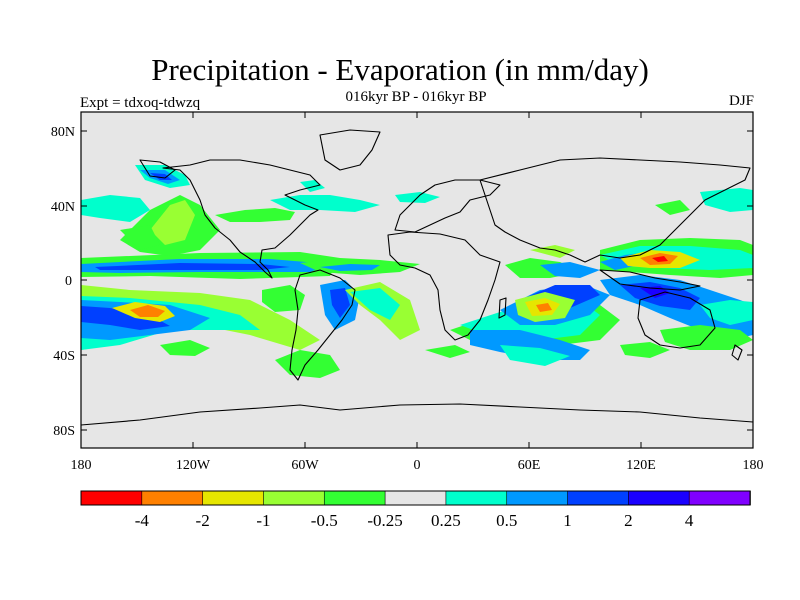 Image resolution: width=800 pixels, height=600 pixels. Describe the element at coordinates (63, 207) in the screenshot. I see `lat-tick-label: 40N` at that location.